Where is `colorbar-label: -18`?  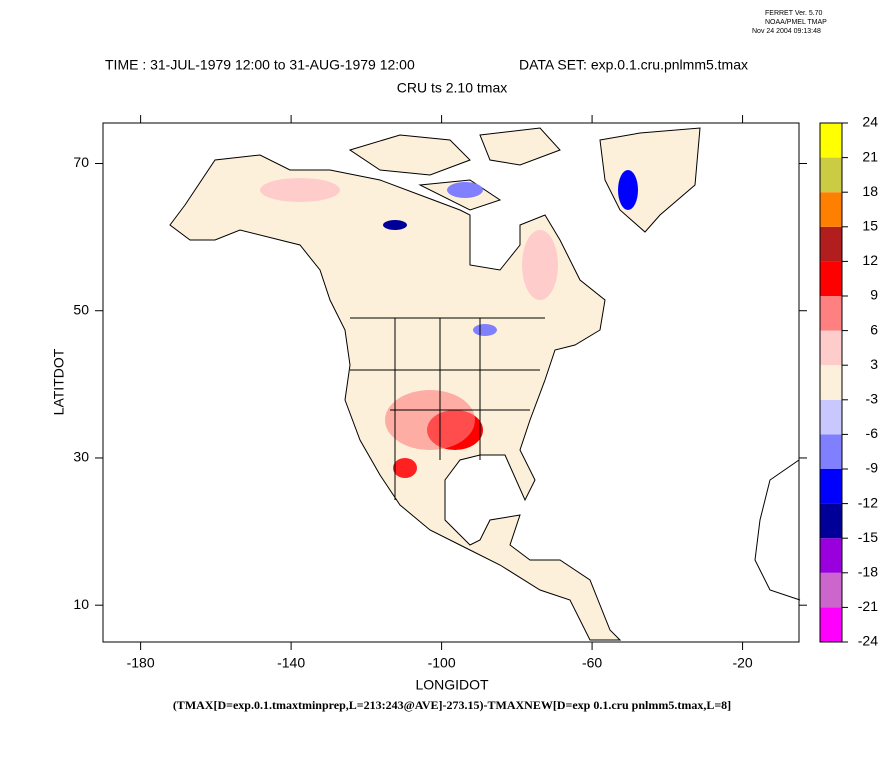
colorbar-label: -18 is located at coordinates (868, 572).